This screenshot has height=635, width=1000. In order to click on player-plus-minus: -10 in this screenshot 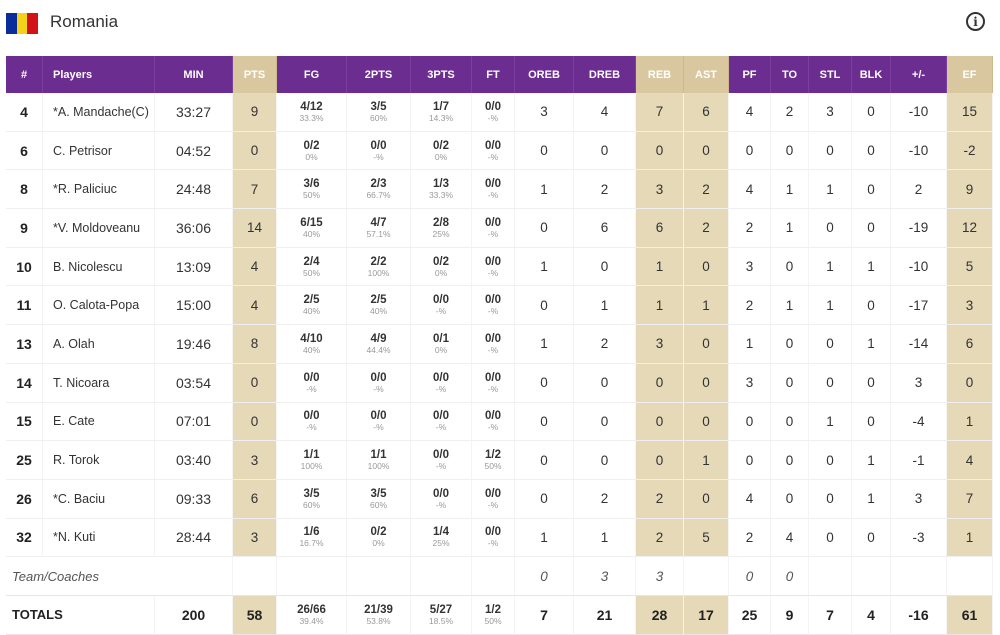, I will do `click(919, 267)`.